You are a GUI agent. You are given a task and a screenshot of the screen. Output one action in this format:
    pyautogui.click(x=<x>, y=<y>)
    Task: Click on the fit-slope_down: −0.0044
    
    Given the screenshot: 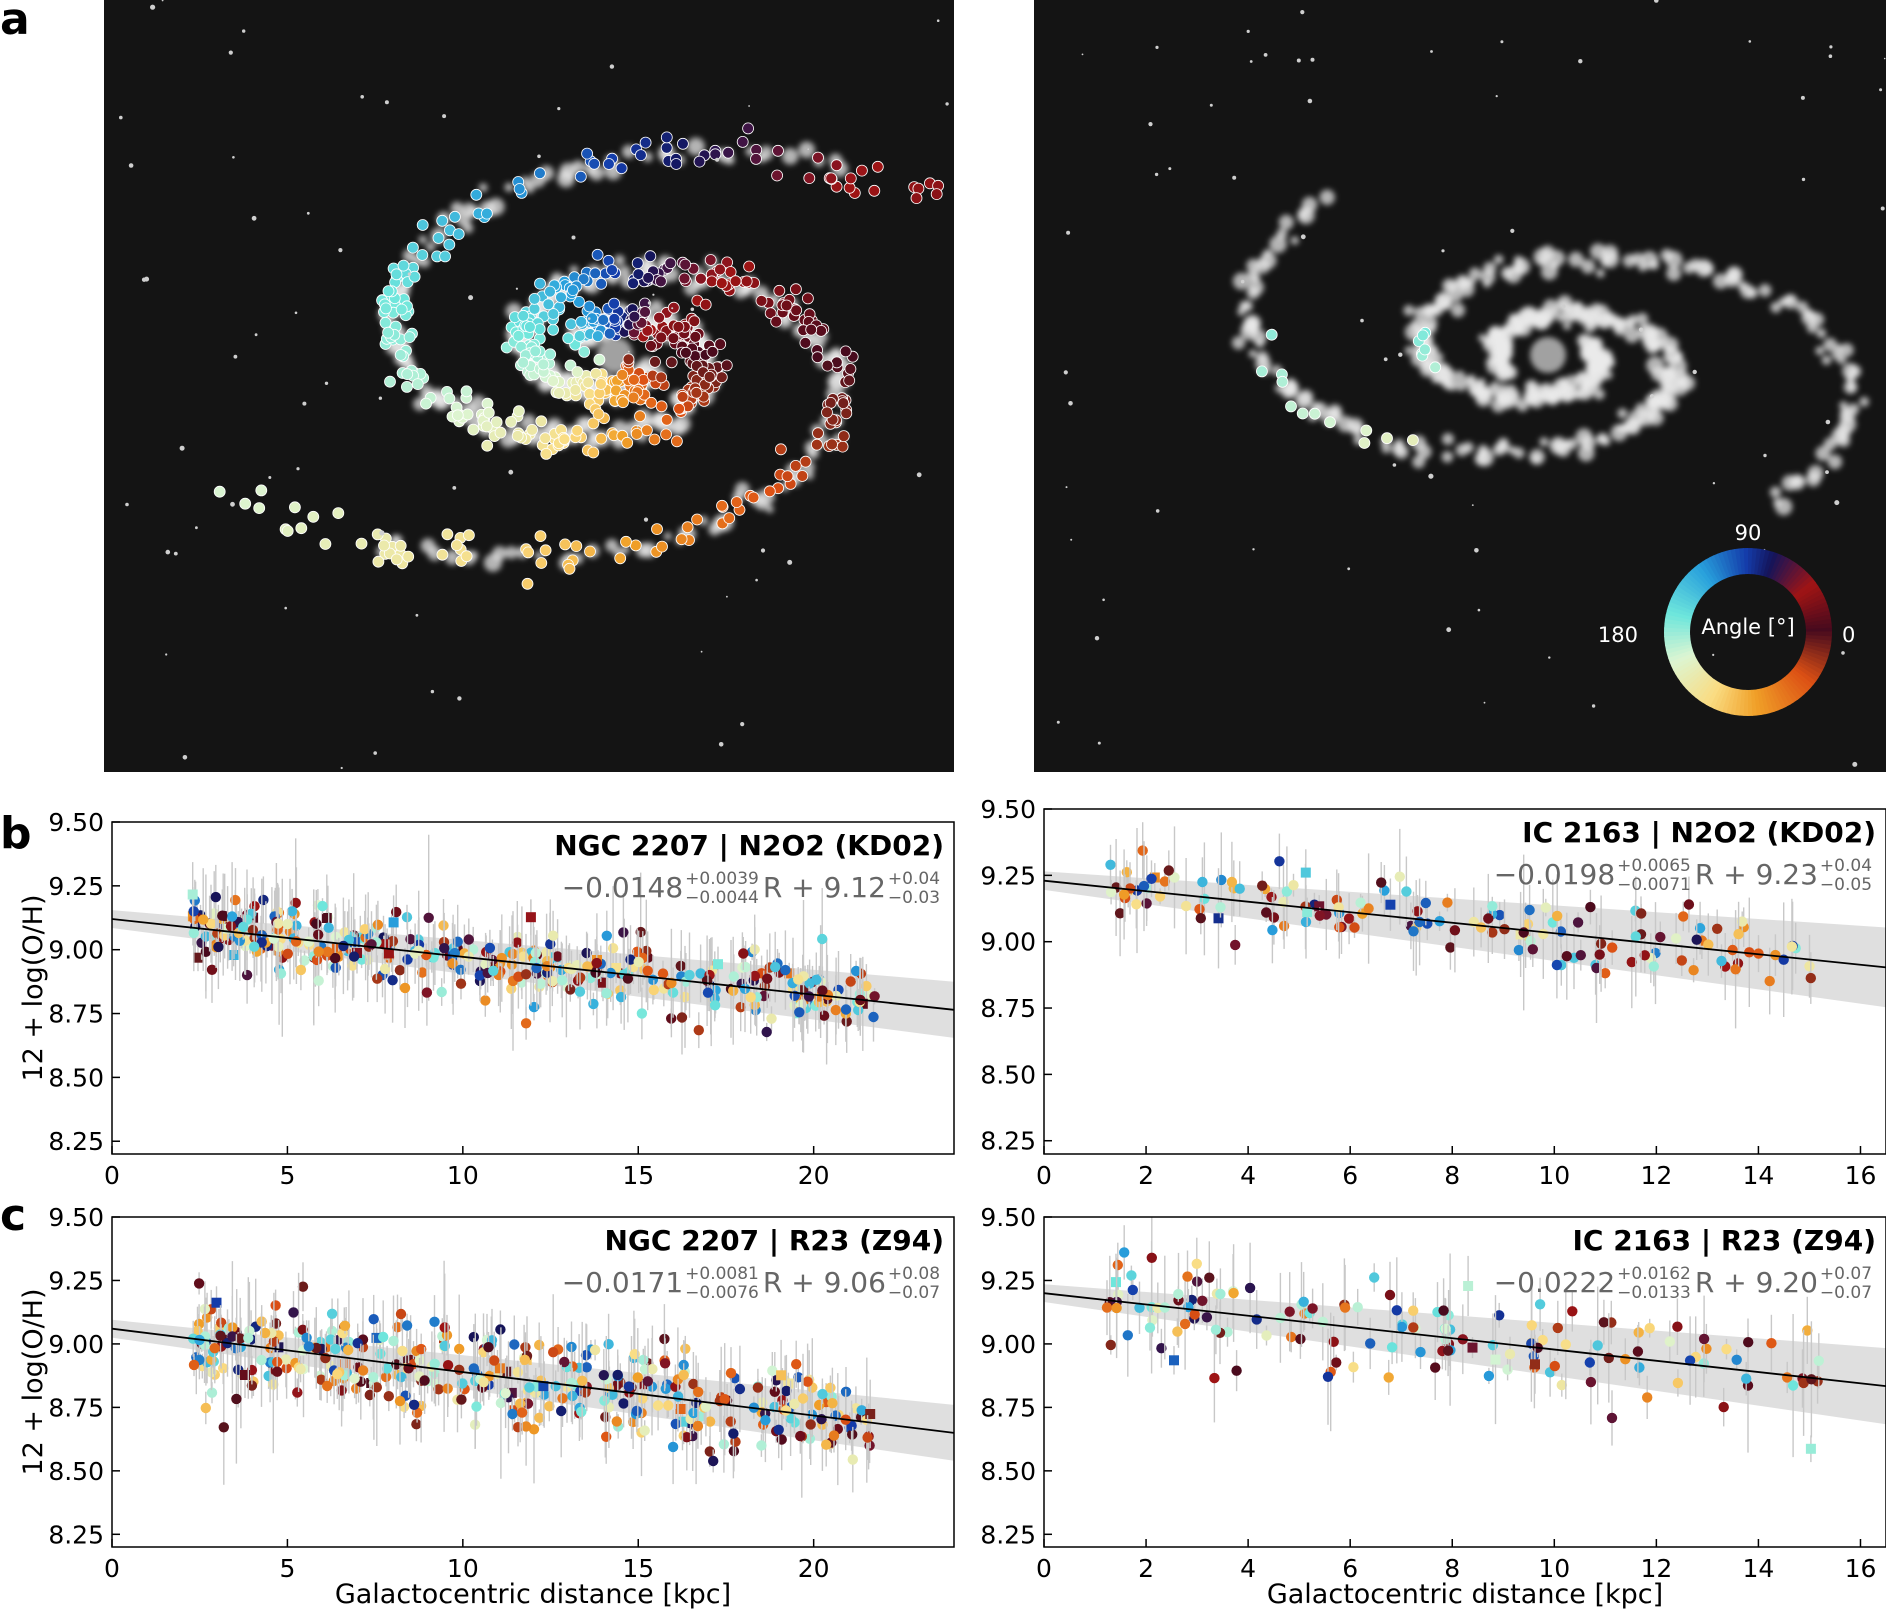 What is the action you would take?
    pyautogui.click(x=722, y=898)
    